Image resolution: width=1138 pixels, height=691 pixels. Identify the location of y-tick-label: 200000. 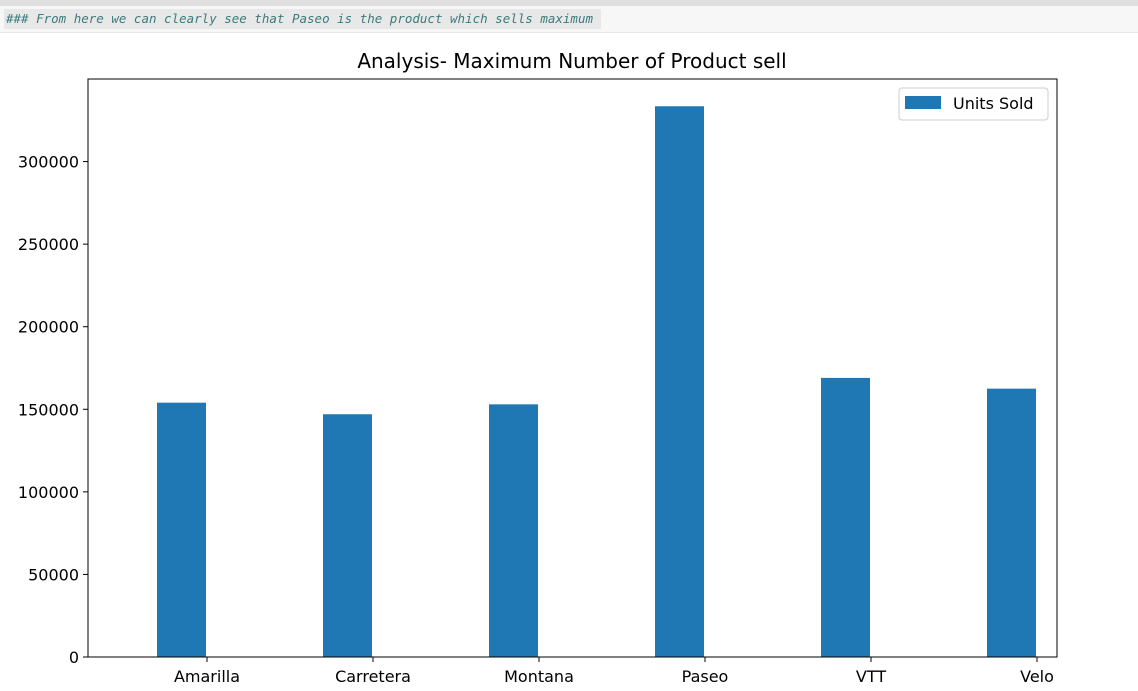
(48, 327).